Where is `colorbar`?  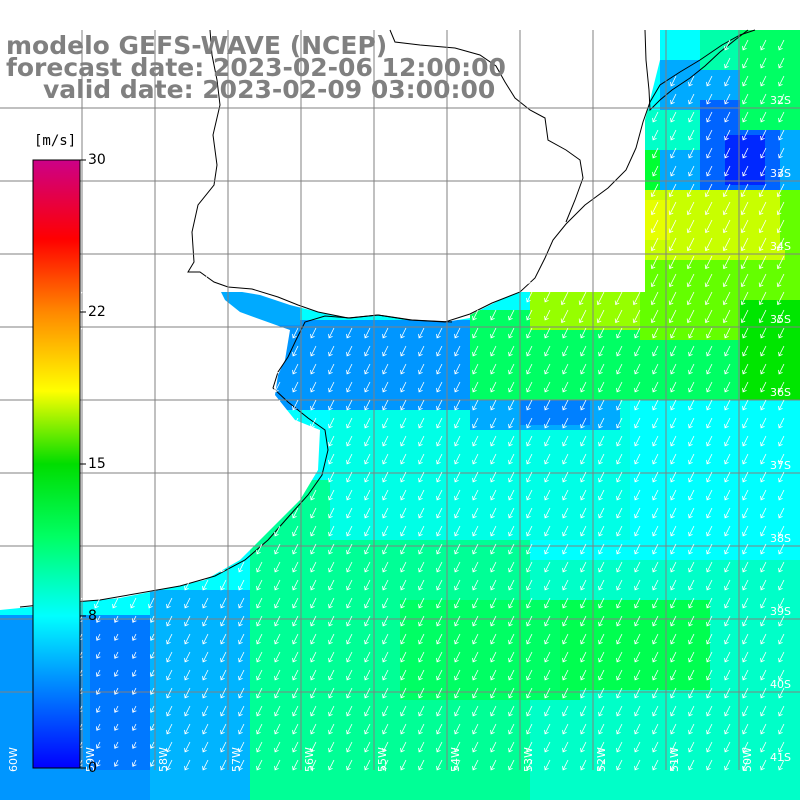
colorbar is located at coordinates (56, 464).